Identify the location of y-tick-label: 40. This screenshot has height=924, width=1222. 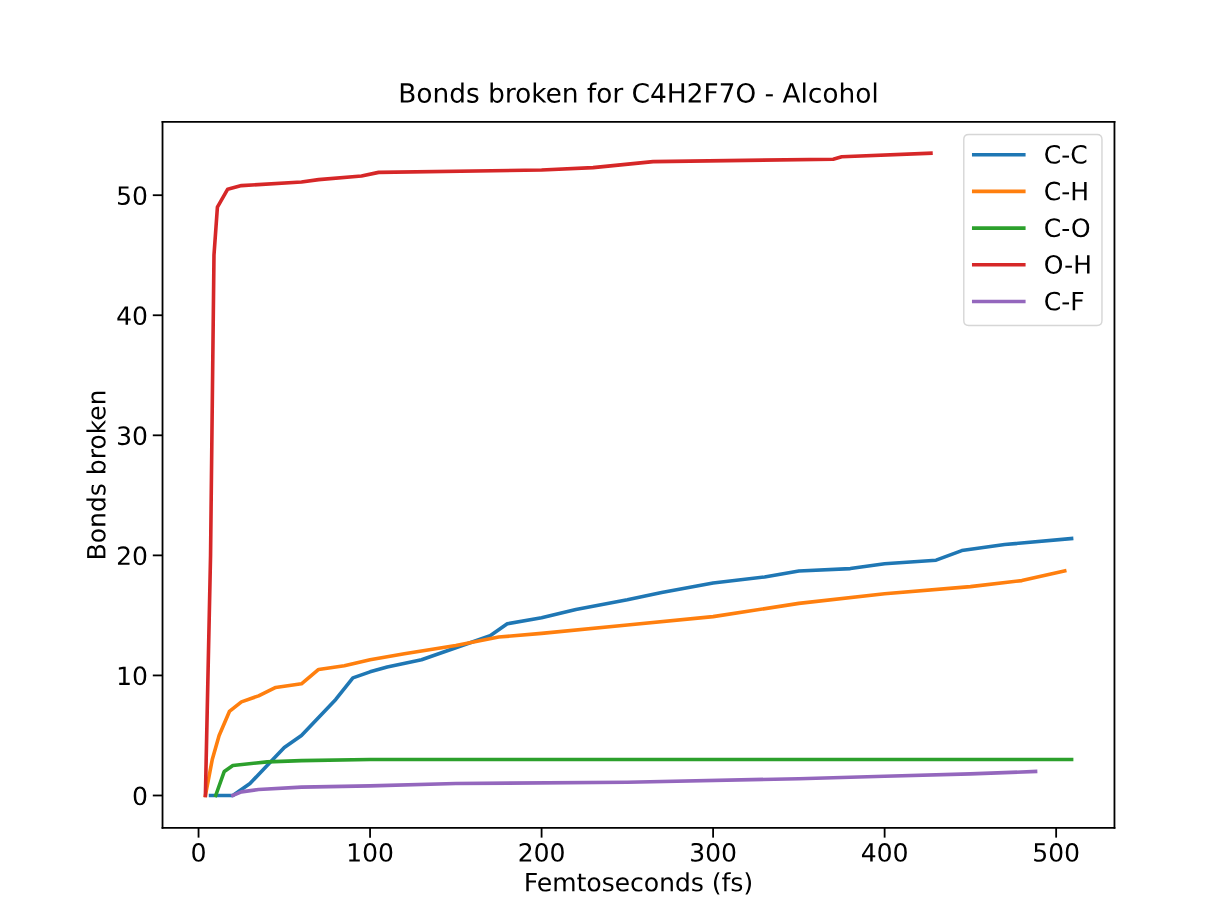
(132, 316).